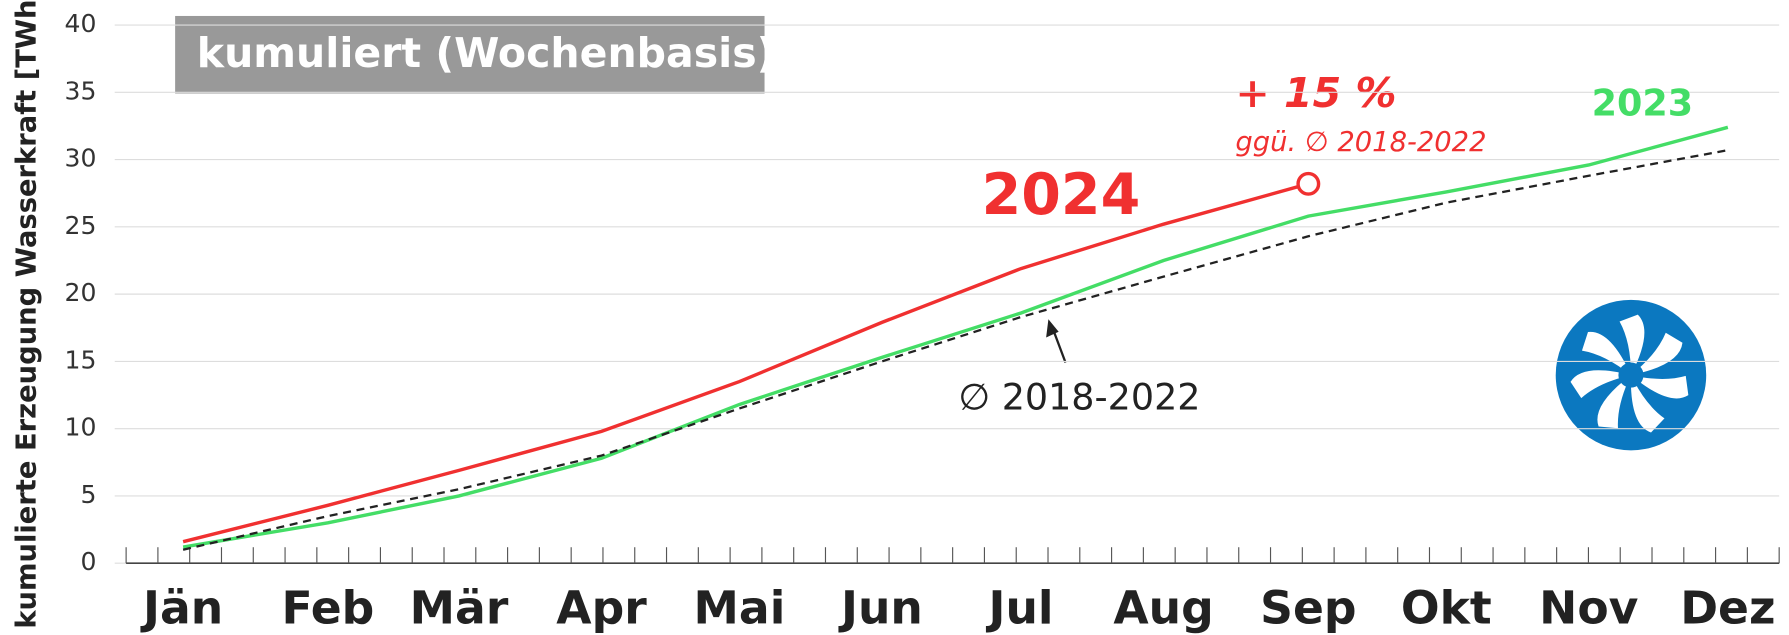 This screenshot has height=635, width=1789. Describe the element at coordinates (27, 314) in the screenshot. I see `y-axis-label: kumulierte Erzeugung Wasserkraft [TWh]` at that location.